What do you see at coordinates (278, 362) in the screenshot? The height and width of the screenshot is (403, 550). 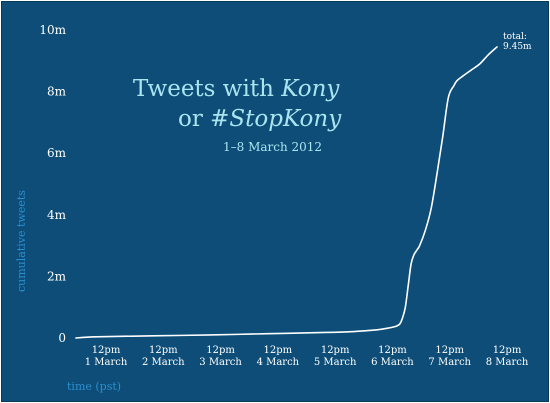 I see `x-tick-label-date: 4 March` at bounding box center [278, 362].